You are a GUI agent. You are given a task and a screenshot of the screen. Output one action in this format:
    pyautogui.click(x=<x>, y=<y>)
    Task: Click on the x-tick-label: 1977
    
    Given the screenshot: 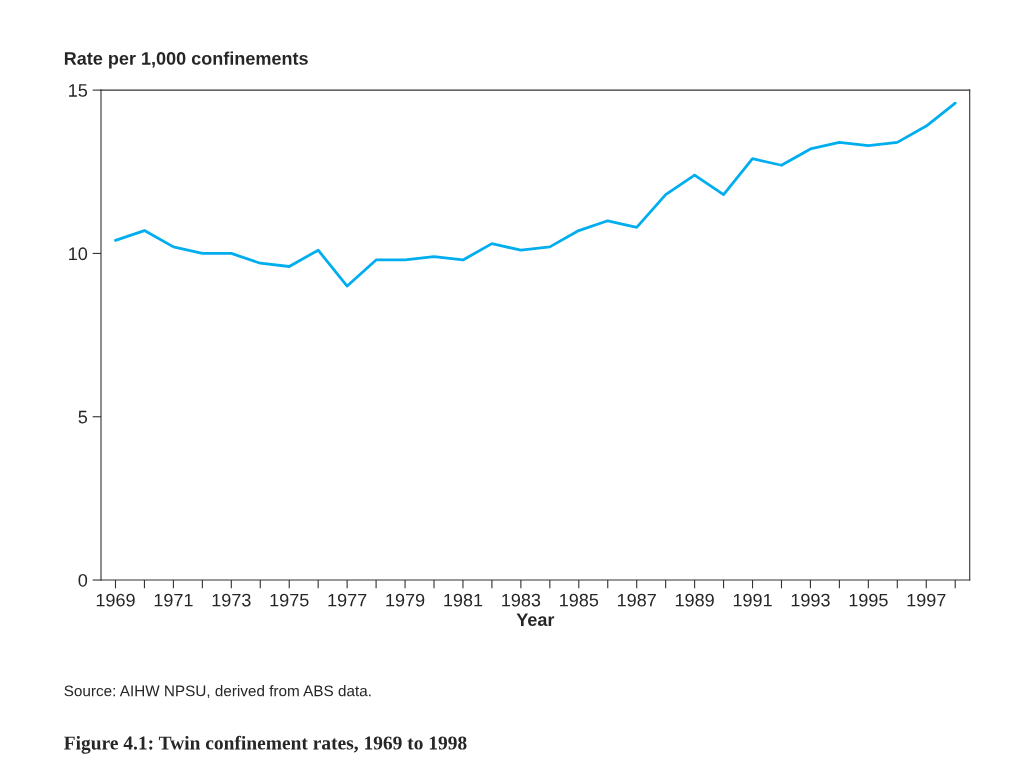 What is the action you would take?
    pyautogui.click(x=347, y=600)
    